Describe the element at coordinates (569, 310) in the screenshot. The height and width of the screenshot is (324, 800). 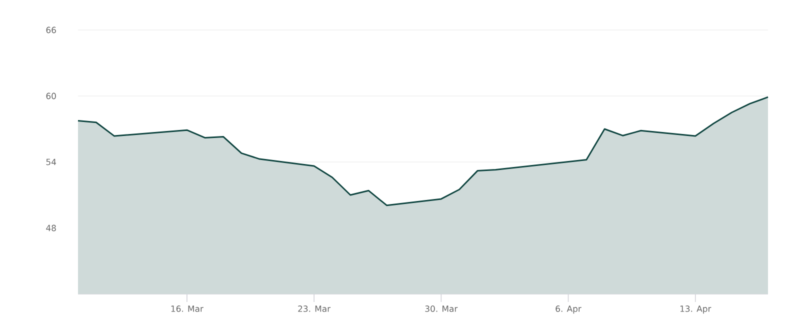
I see `x-tick-label: 6. Apr` at that location.